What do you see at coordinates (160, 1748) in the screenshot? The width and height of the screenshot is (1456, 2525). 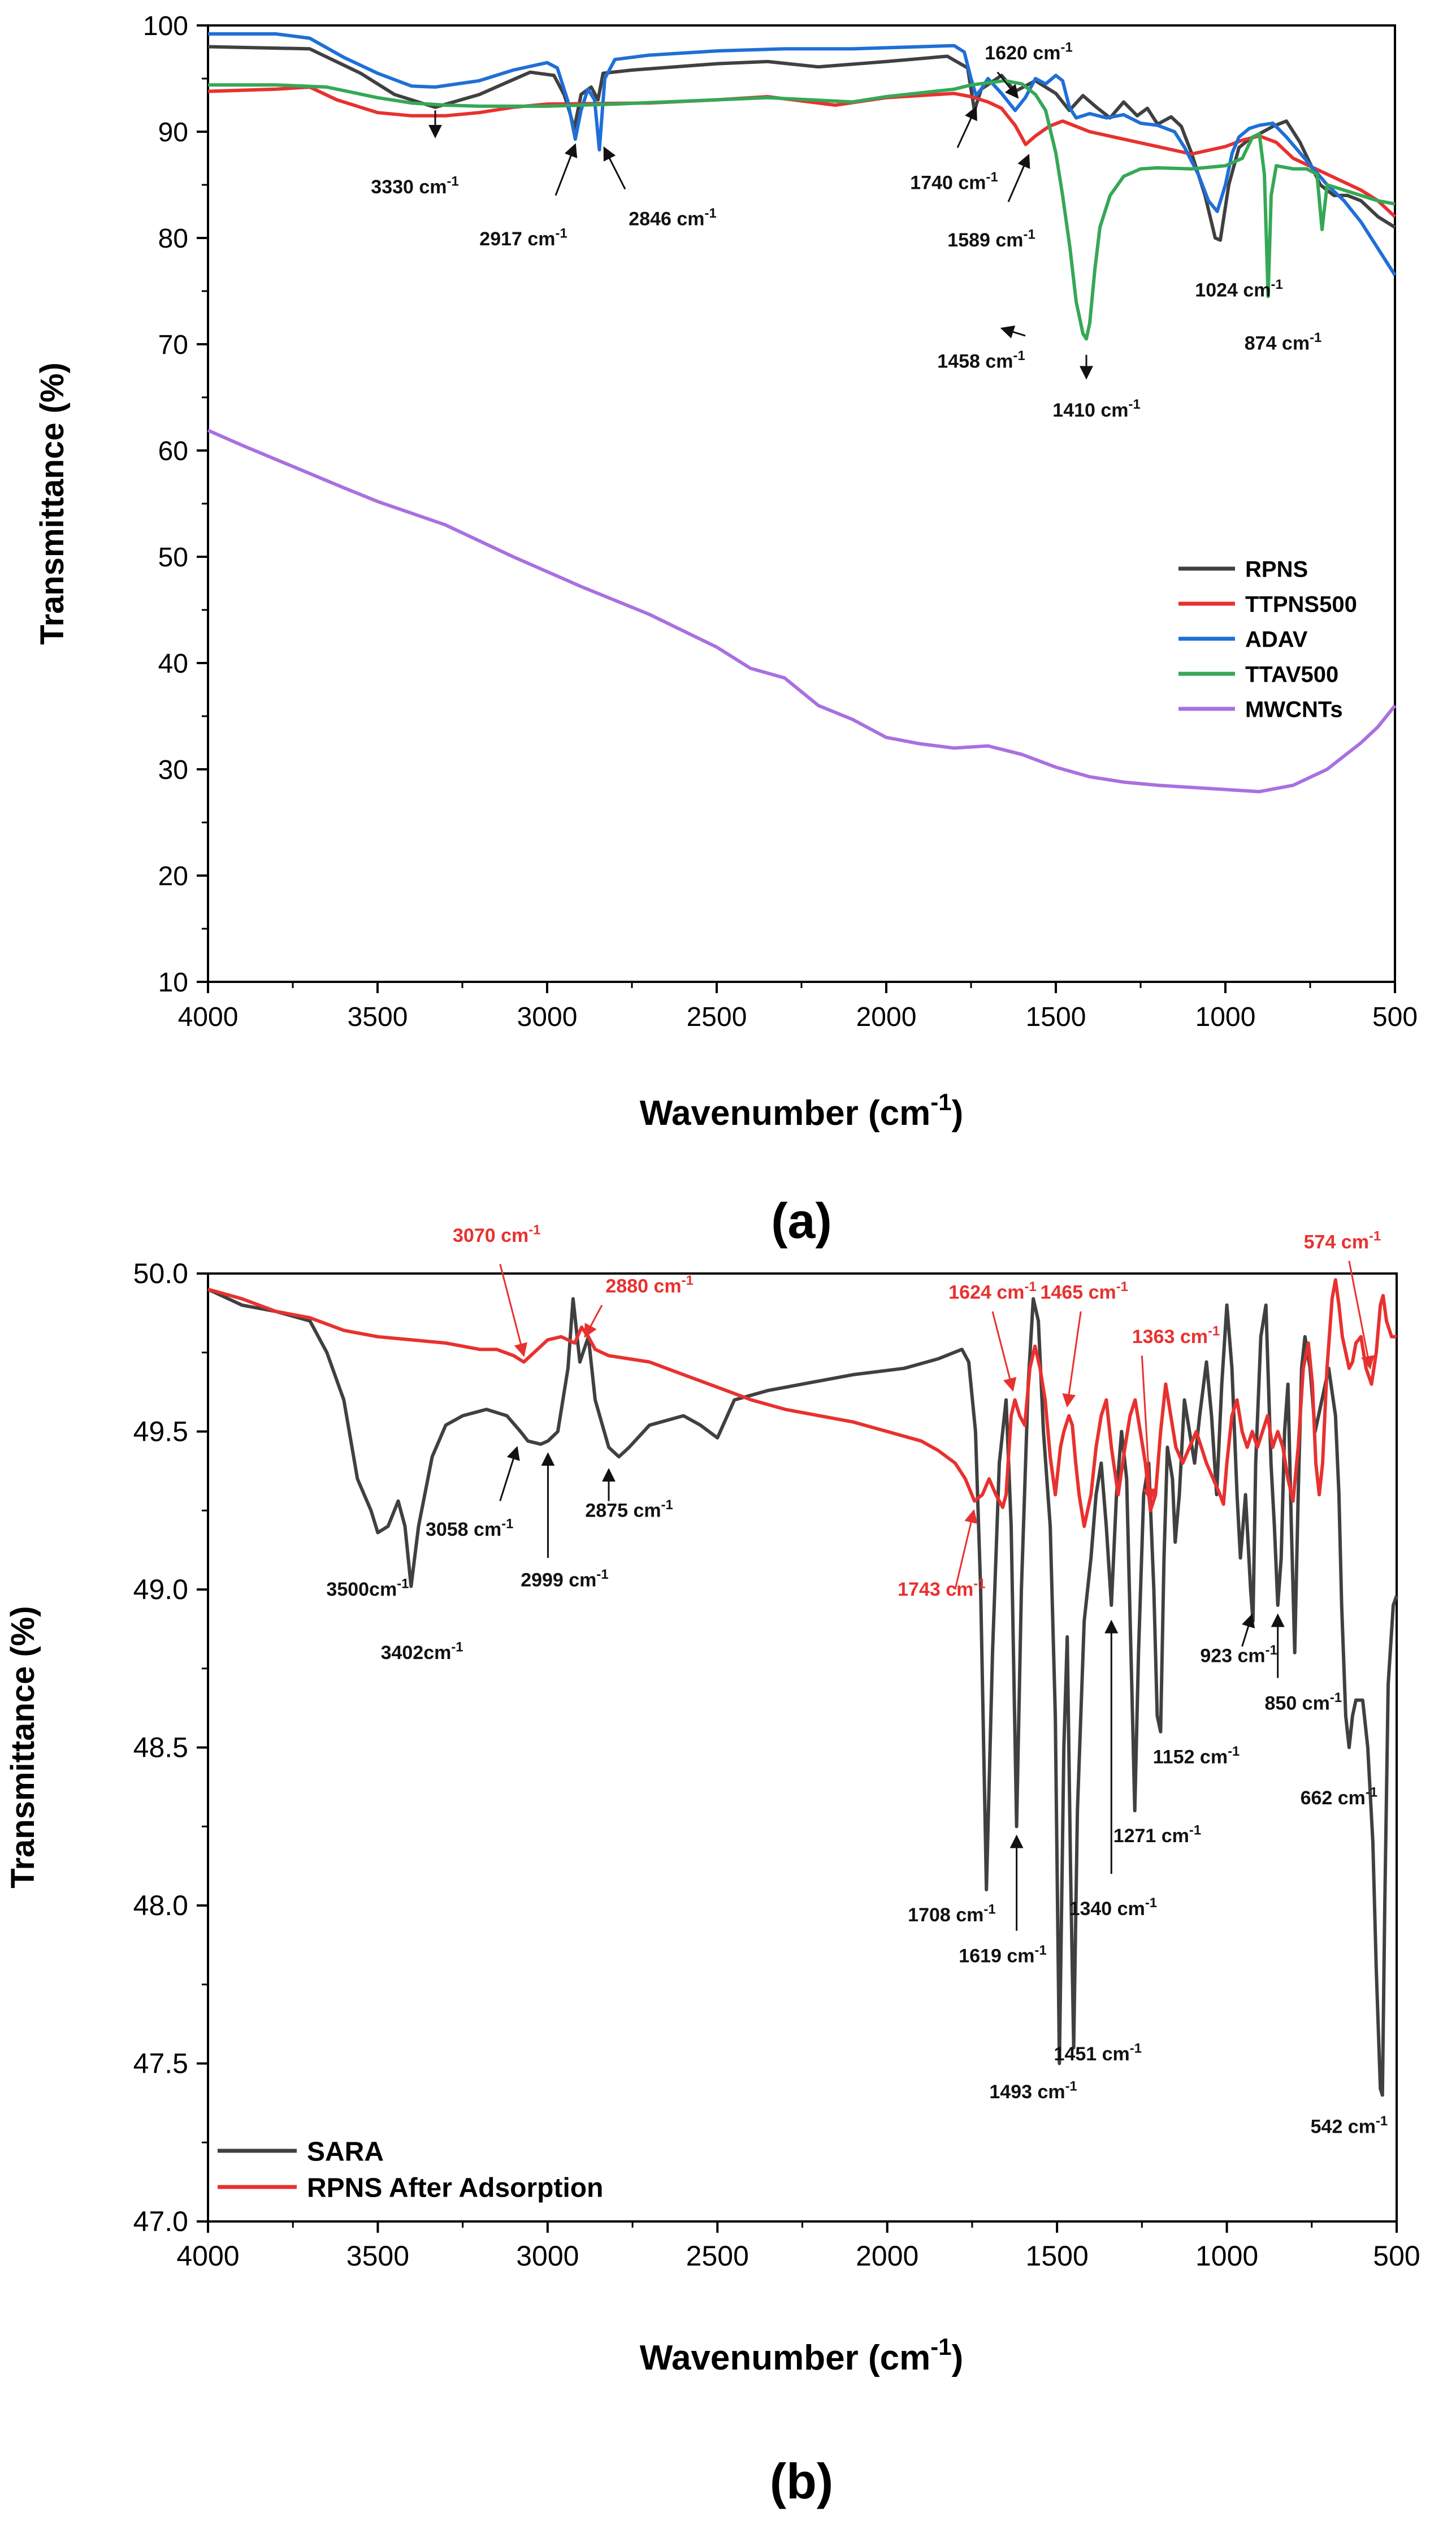 I see `y-tick-label: 48.5` at bounding box center [160, 1748].